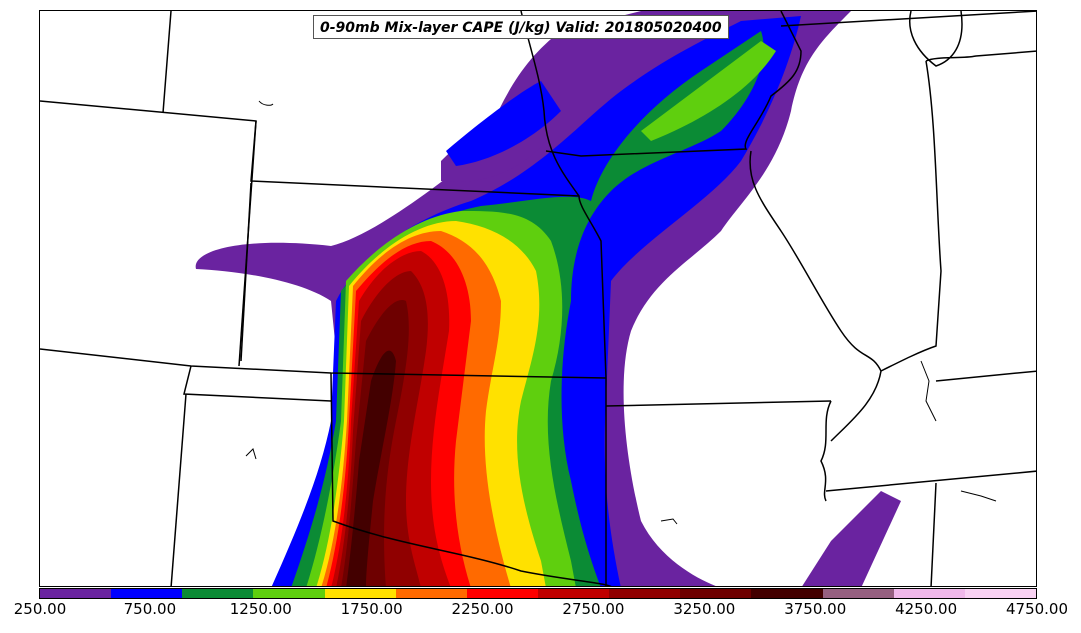  What do you see at coordinates (40, 609) in the screenshot?
I see `colorbar-tick-label: 250.00` at bounding box center [40, 609].